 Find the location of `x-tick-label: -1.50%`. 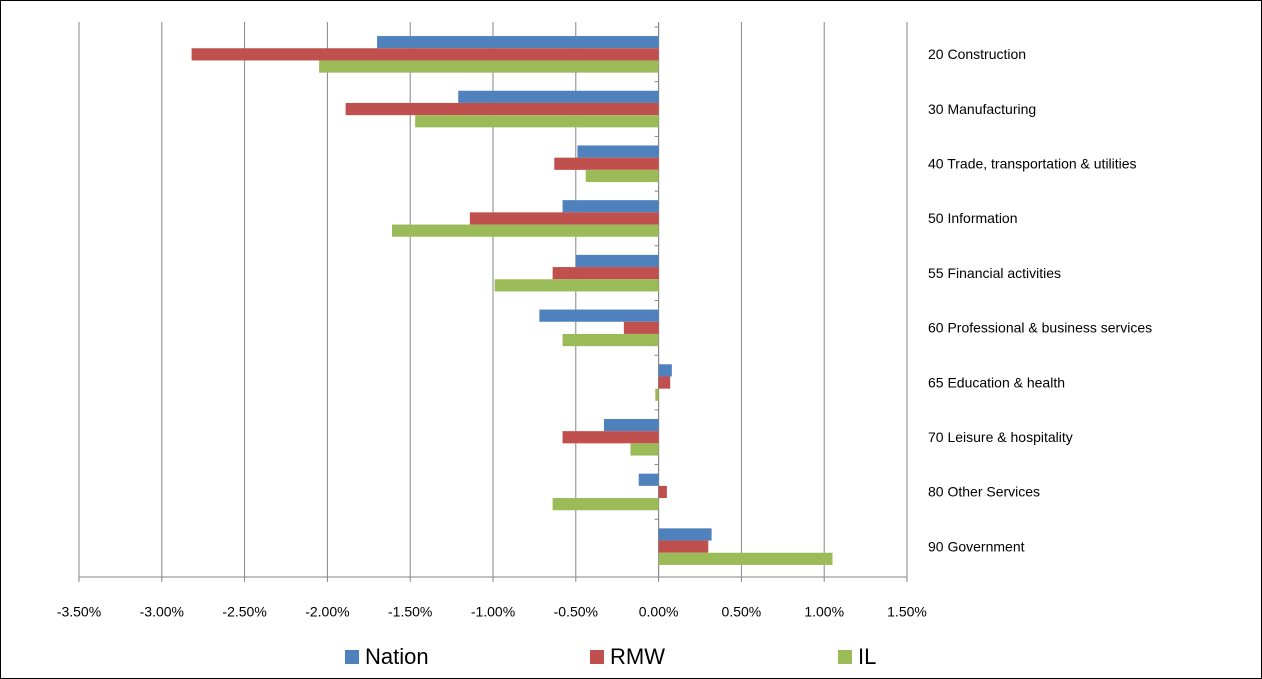

x-tick-label: -1.50% is located at coordinates (410, 612).